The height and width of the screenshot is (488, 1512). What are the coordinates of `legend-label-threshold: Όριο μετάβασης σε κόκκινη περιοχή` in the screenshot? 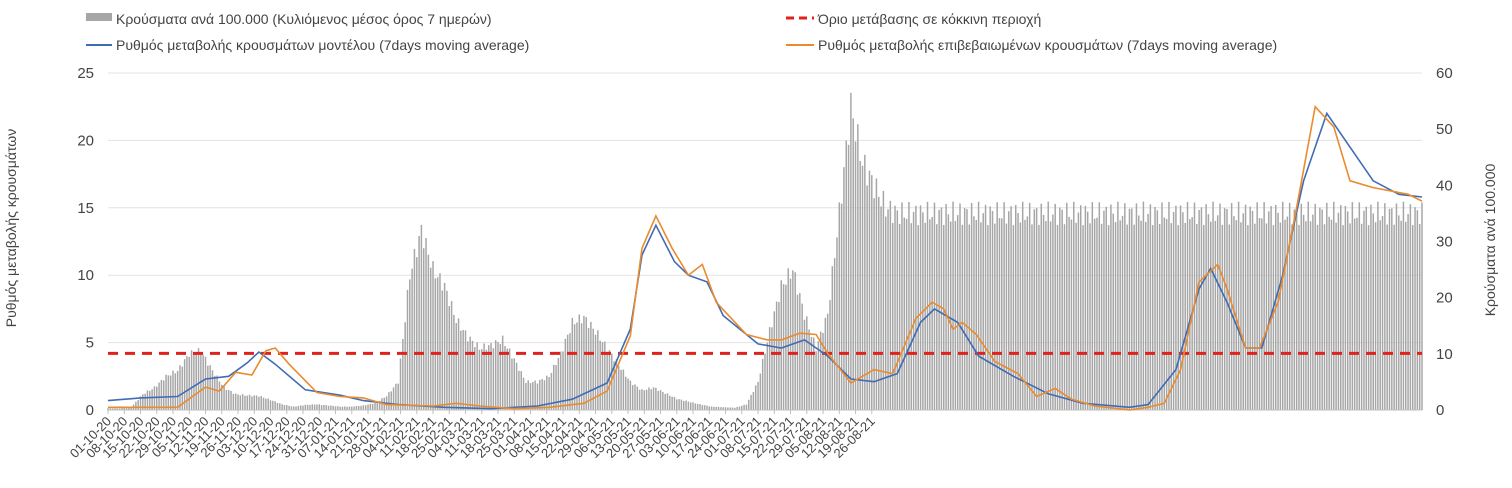 It's located at (929, 19).